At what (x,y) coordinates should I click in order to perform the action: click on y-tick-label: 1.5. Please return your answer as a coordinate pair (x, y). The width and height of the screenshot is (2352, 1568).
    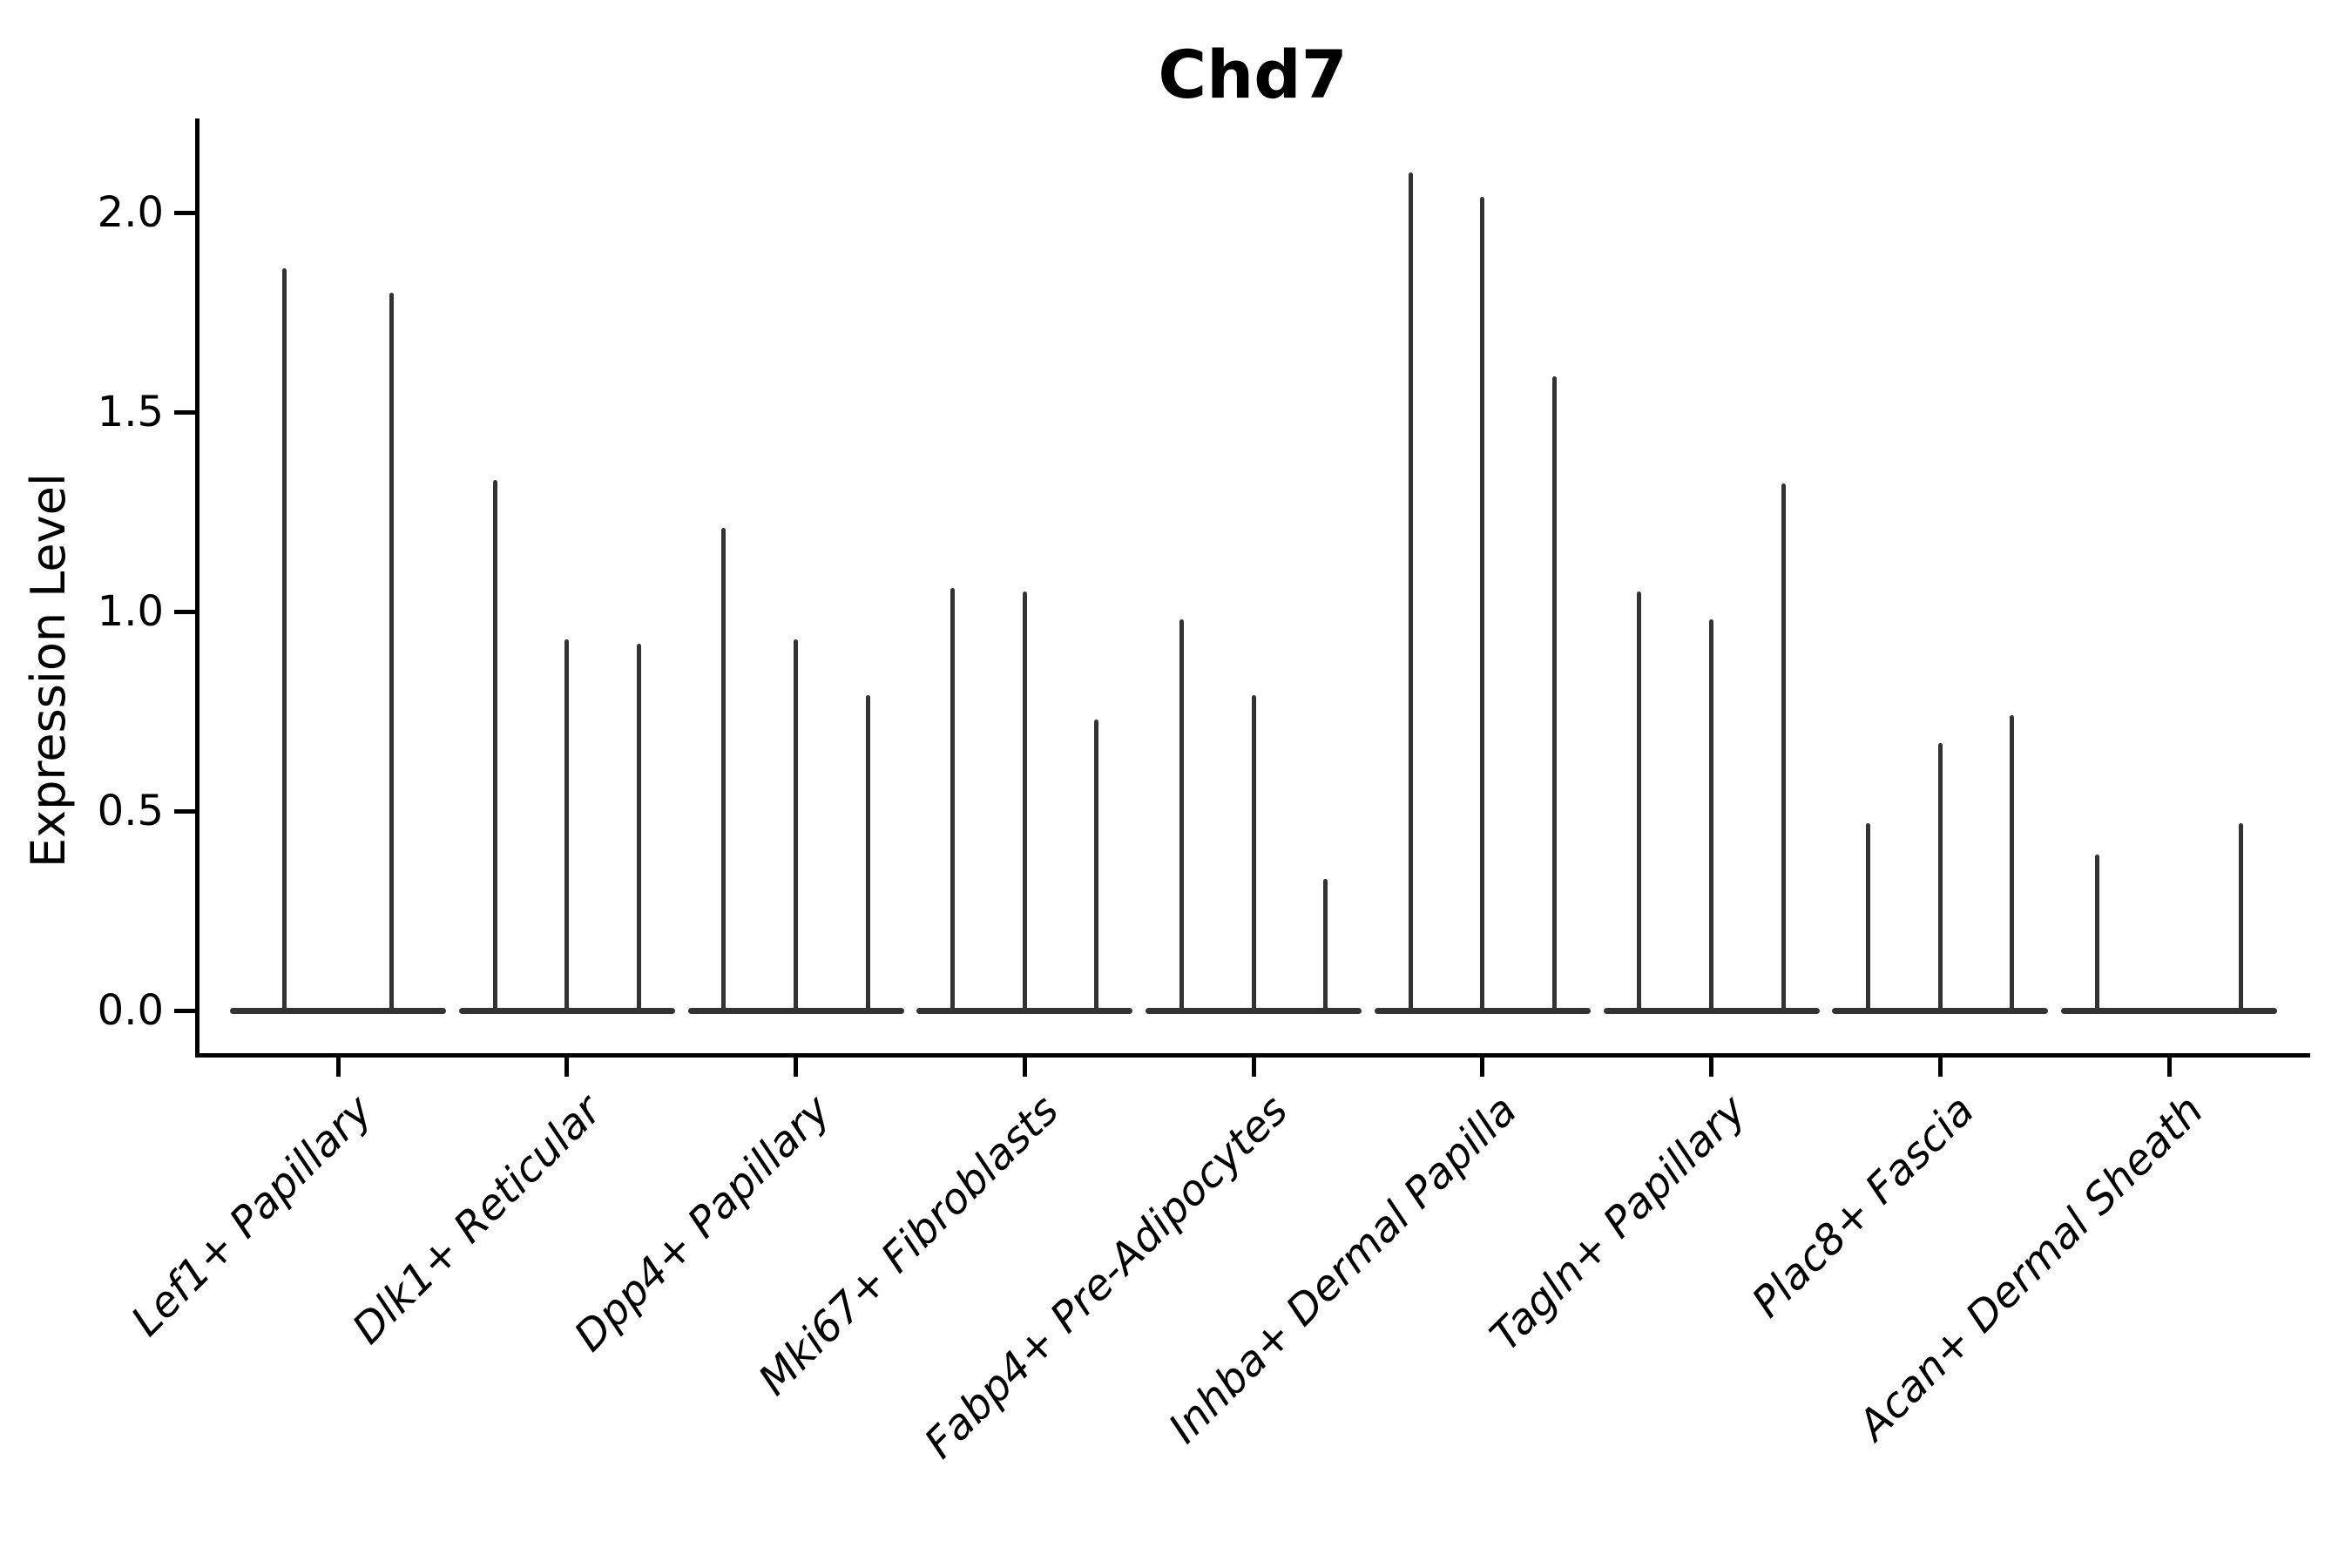
    Looking at the image, I should click on (130, 412).